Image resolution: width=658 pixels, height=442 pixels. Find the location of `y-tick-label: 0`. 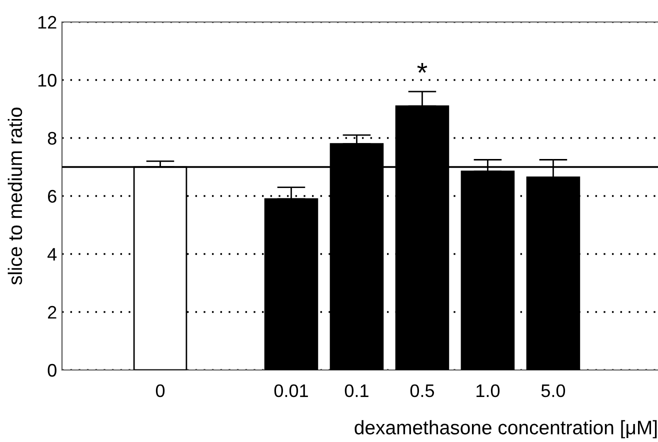

y-tick-label: 0 is located at coordinates (52, 370).